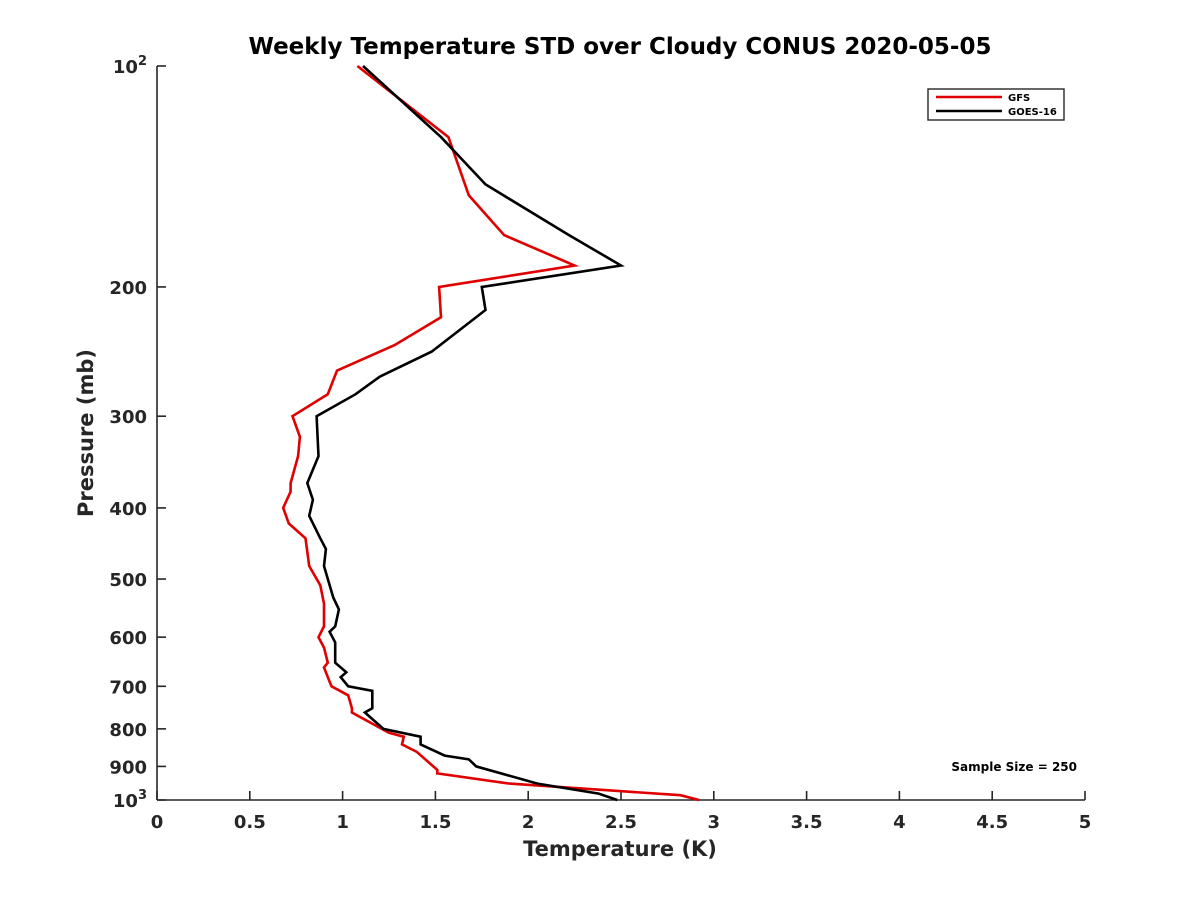  I want to click on y-tick-label: 10², so click(130, 66).